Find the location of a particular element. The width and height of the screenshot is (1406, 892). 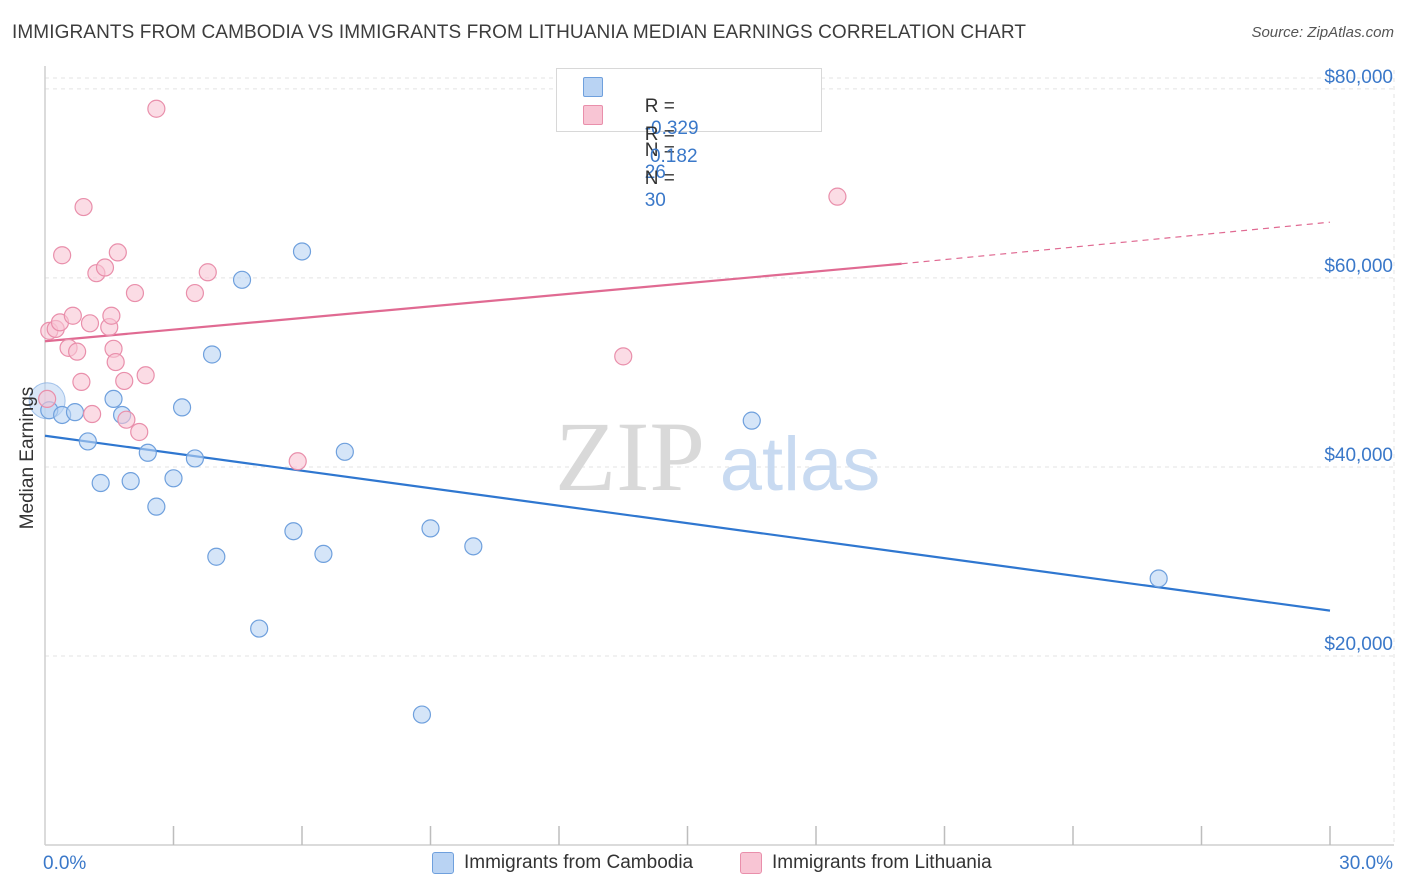

chart-source: Source: ZipAtlas.com is located at coordinates (1322, 32).